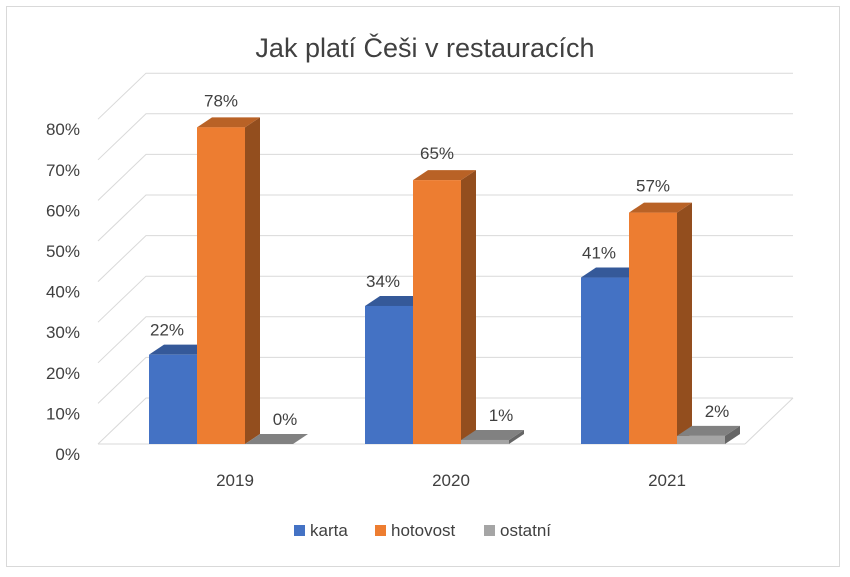 The image size is (850, 577). What do you see at coordinates (769, 421) in the screenshot?
I see `floor-edge` at bounding box center [769, 421].